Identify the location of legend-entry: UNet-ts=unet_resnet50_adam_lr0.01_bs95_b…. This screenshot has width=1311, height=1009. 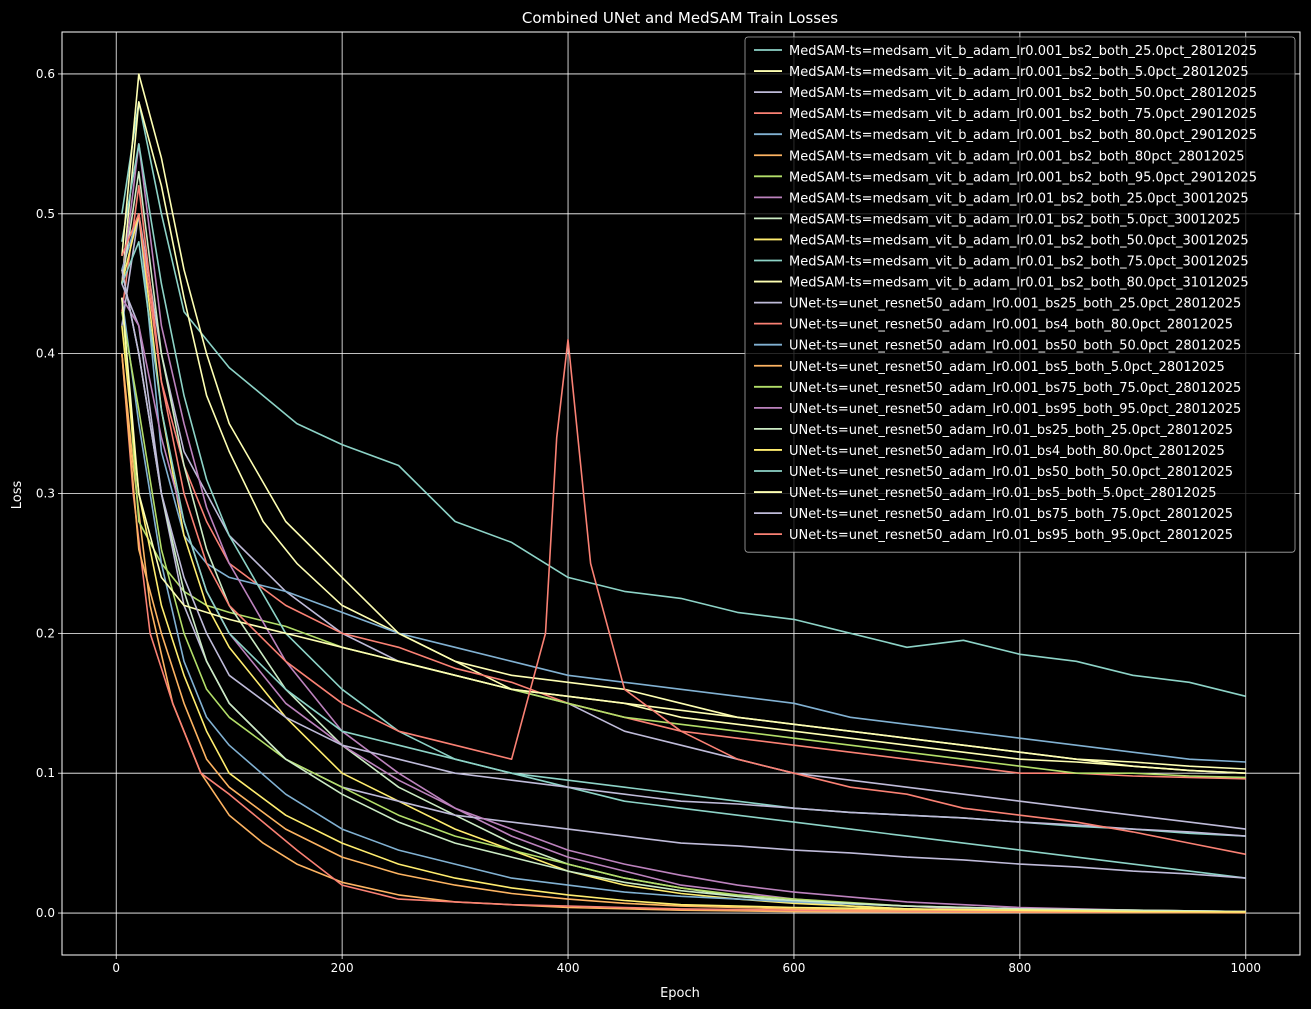
(1011, 535).